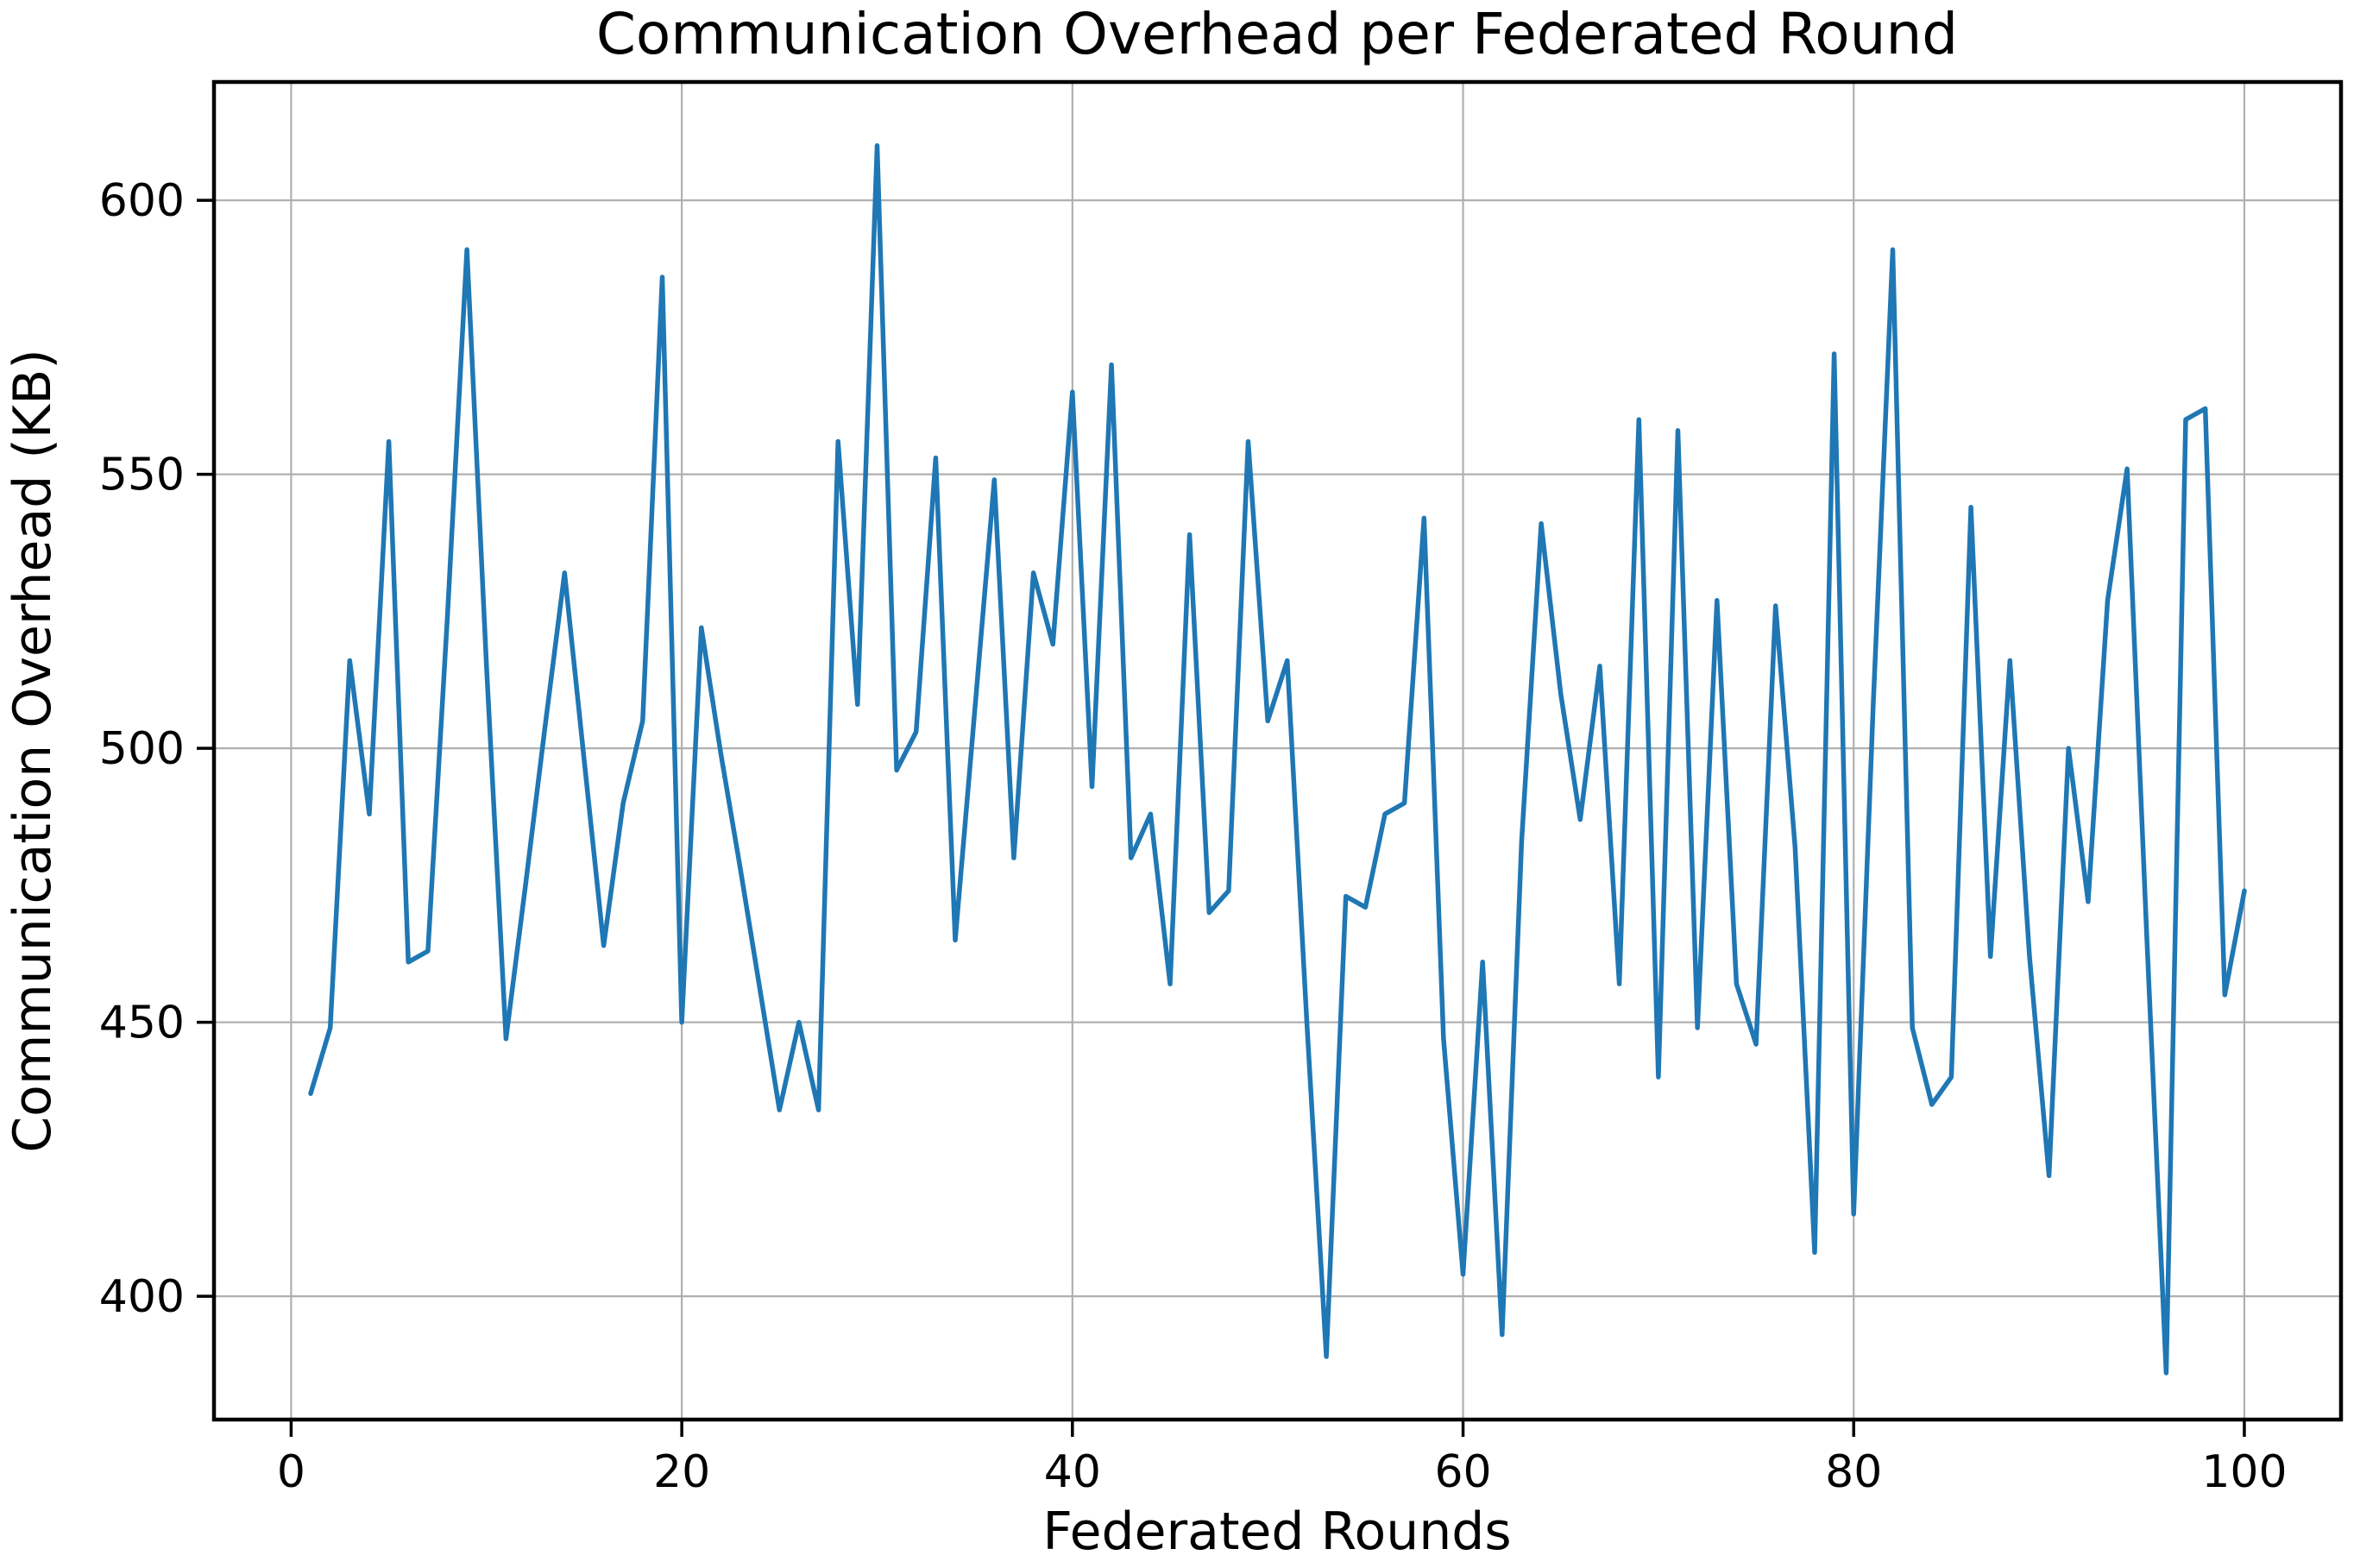 Image resolution: width=2360 pixels, height=1568 pixels. What do you see at coordinates (681, 1472) in the screenshot?
I see `x-tick-label: 20` at bounding box center [681, 1472].